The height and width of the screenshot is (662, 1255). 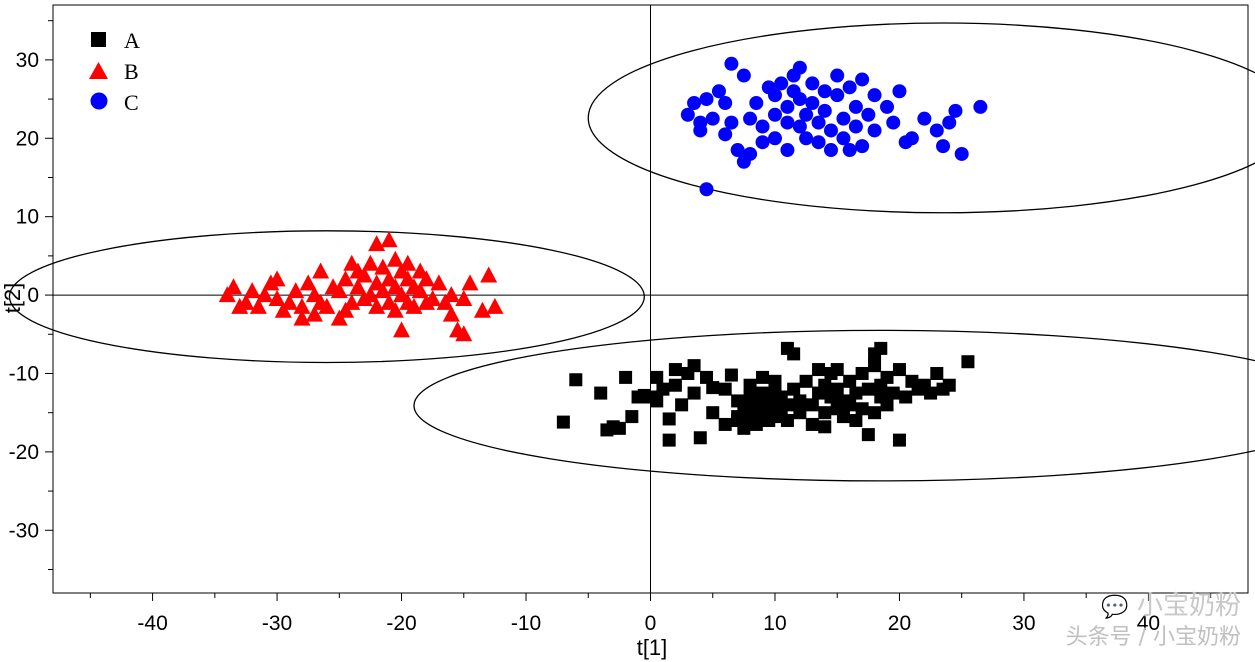 I want to click on y-tick-label: -30, so click(x=24, y=530).